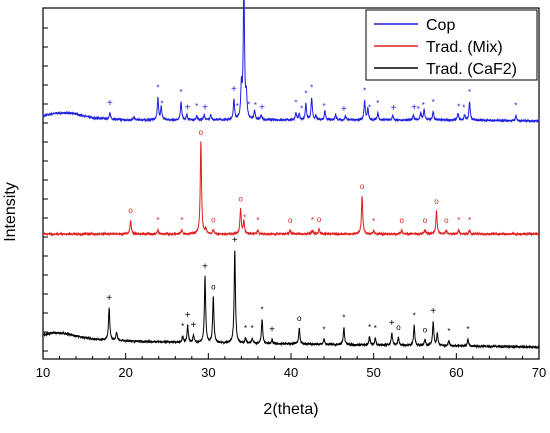 Image resolution: width=550 pixels, height=433 pixels. Describe the element at coordinates (373, 372) in the screenshot. I see `x-tick-label-50: 50` at that location.